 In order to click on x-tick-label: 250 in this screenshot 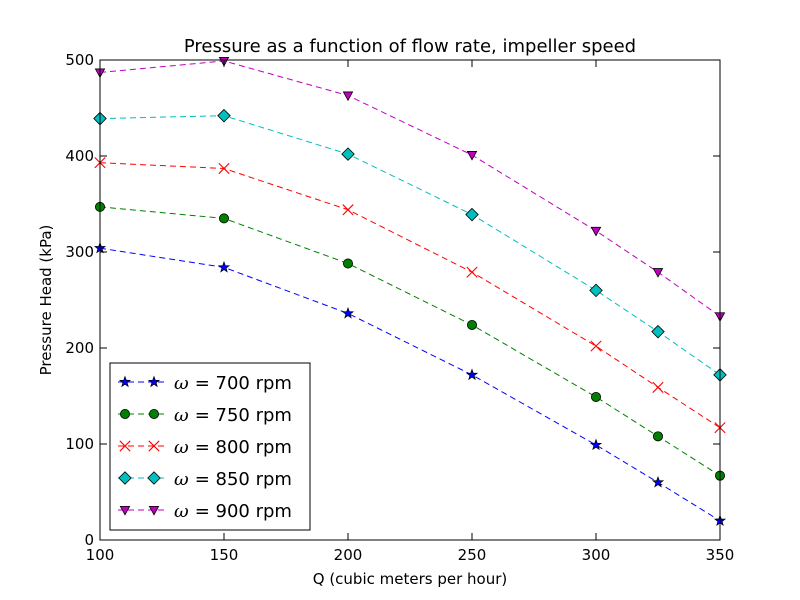, I will do `click(472, 555)`.